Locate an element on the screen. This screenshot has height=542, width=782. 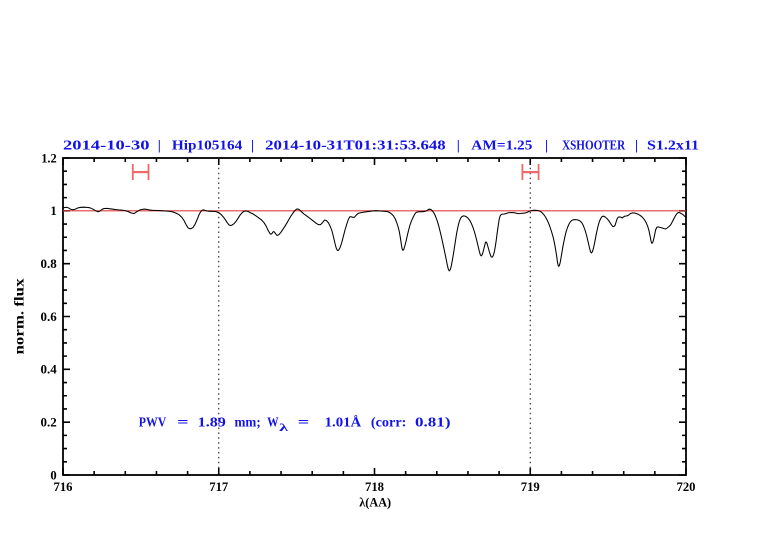
svg-text: AM=1.25 is located at coordinates (501, 145).